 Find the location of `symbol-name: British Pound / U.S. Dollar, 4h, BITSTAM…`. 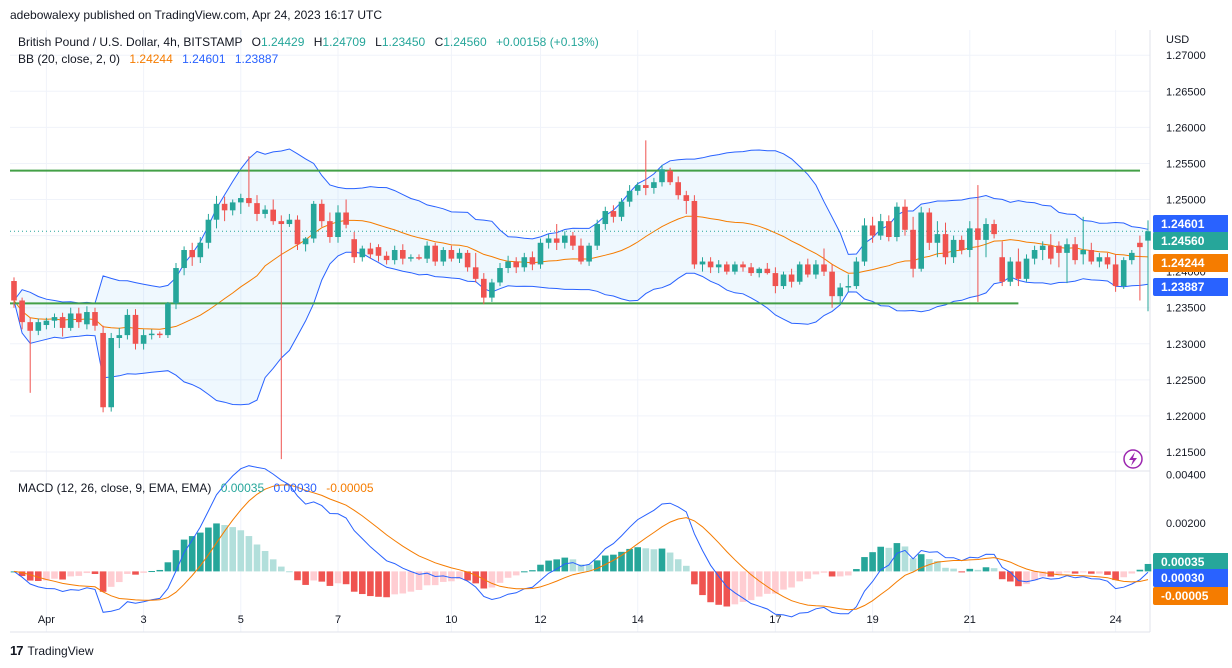

symbol-name: British Pound / U.S. Dollar, 4h, BITSTAM… is located at coordinates (130, 42).